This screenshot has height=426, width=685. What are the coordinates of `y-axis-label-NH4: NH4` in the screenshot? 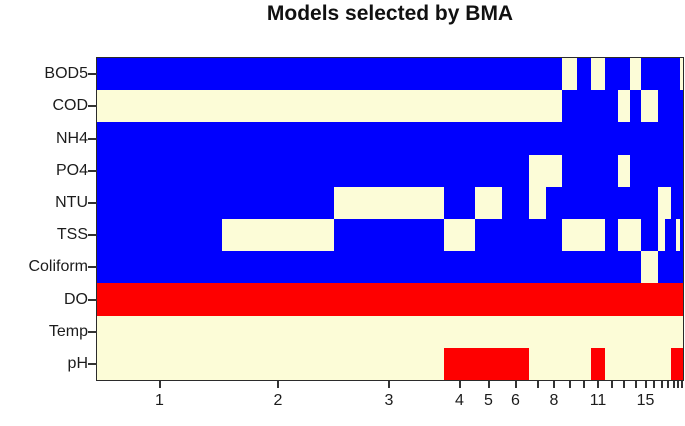 It's located at (71, 138).